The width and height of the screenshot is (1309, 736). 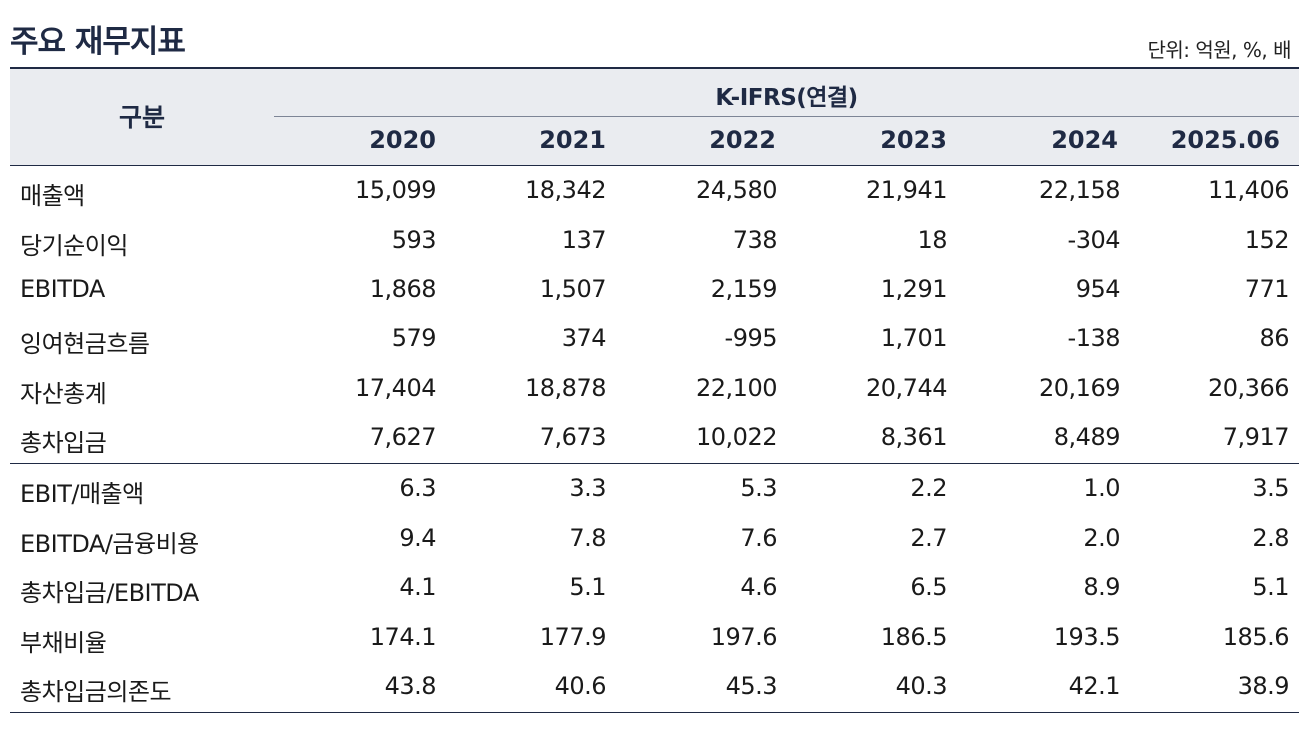 What do you see at coordinates (417, 538) in the screenshot?
I see `table-cell: 9.4` at bounding box center [417, 538].